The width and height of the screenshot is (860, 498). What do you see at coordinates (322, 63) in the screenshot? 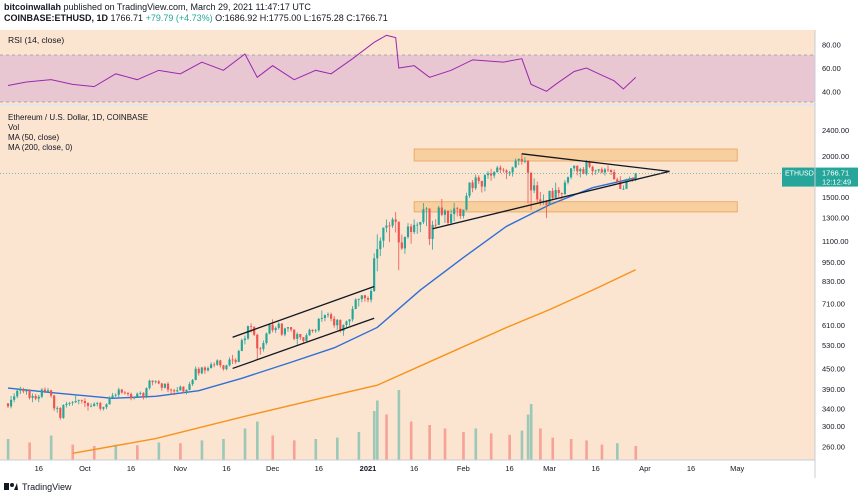
I see `rsi-series` at bounding box center [322, 63].